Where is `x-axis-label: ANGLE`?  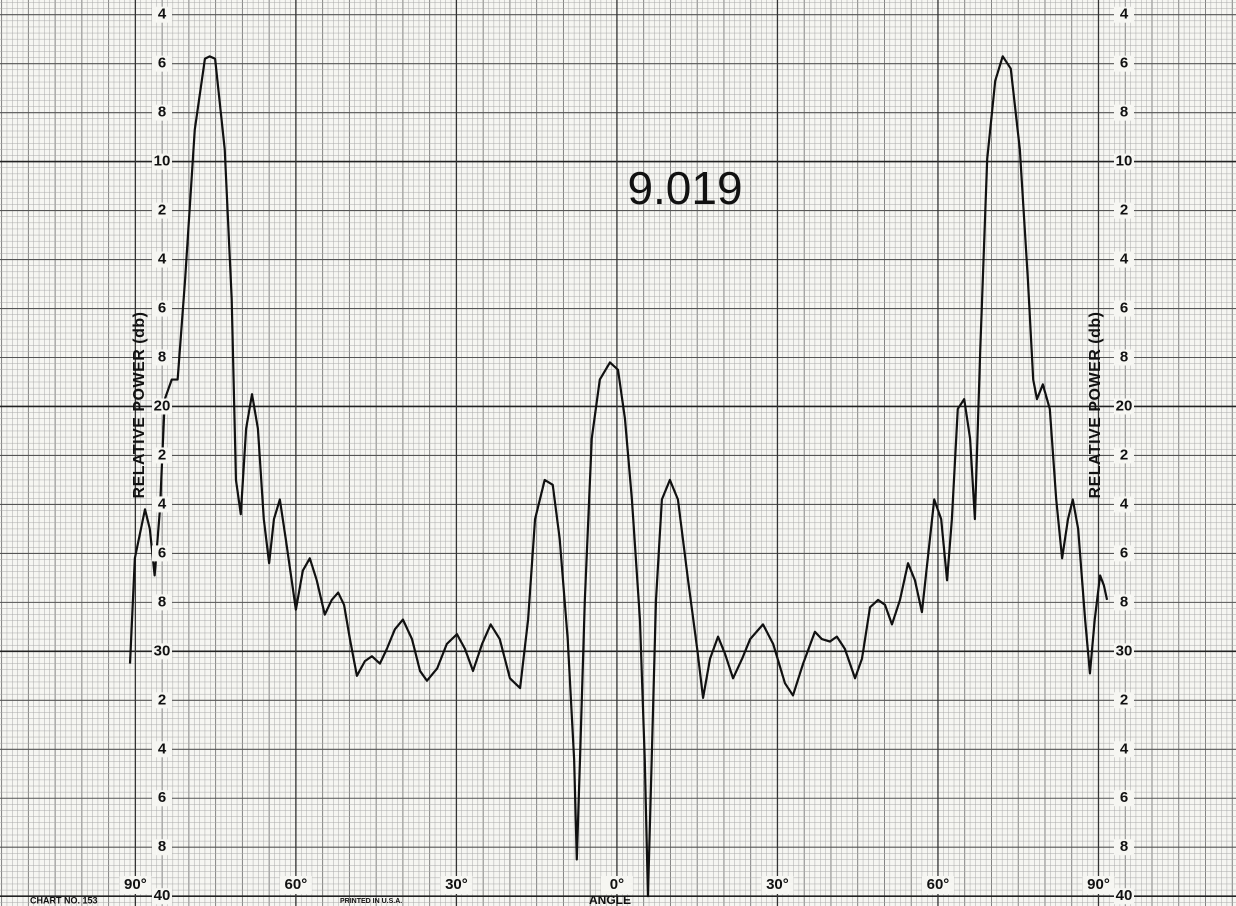 x-axis-label: ANGLE is located at coordinates (610, 899).